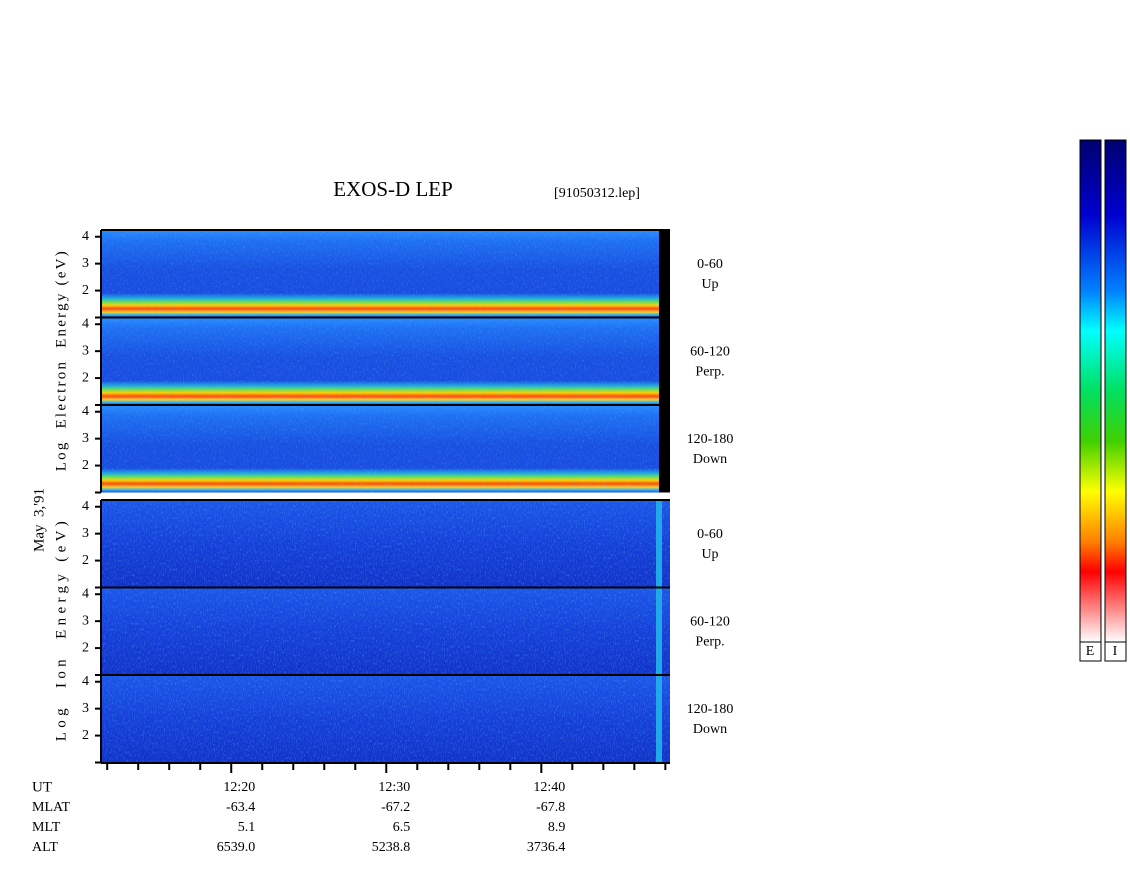  What do you see at coordinates (550, 807) in the screenshot?
I see `orbit-value: -67.8` at bounding box center [550, 807].